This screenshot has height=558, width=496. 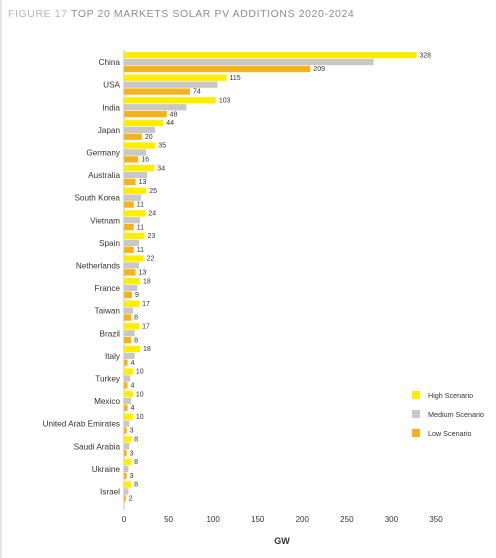 What do you see at coordinates (110, 62) in the screenshot?
I see `category-label: China` at bounding box center [110, 62].